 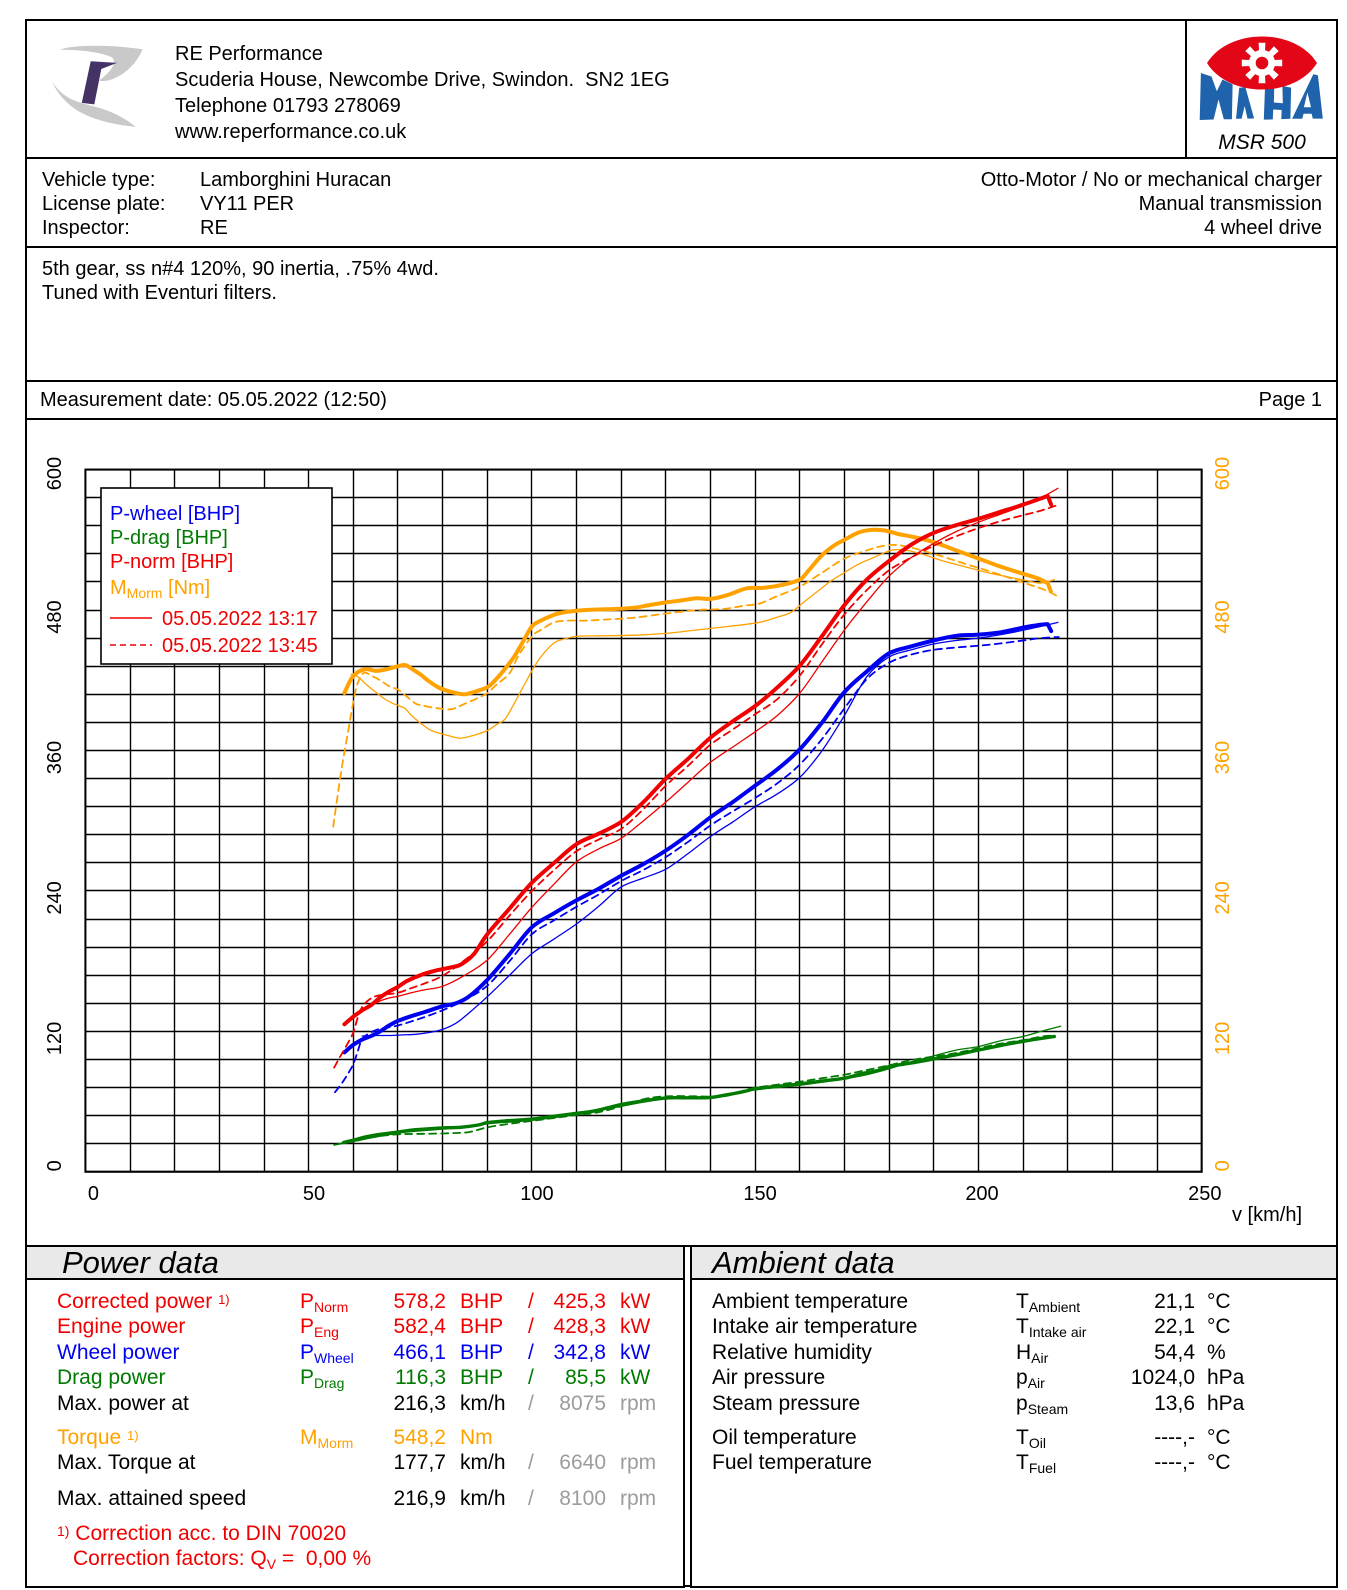 What do you see at coordinates (759, 1194) in the screenshot?
I see `svg-text: 150` at bounding box center [759, 1194].